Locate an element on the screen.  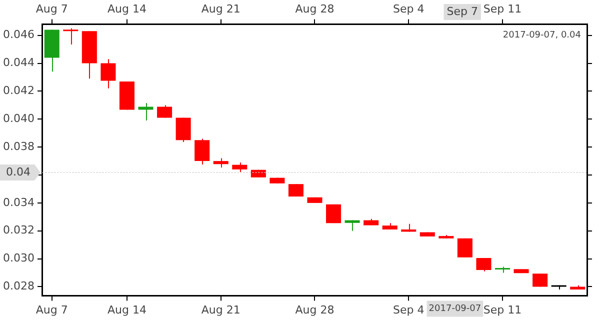
y-tick-label: 0.040 is located at coordinates (18, 119).